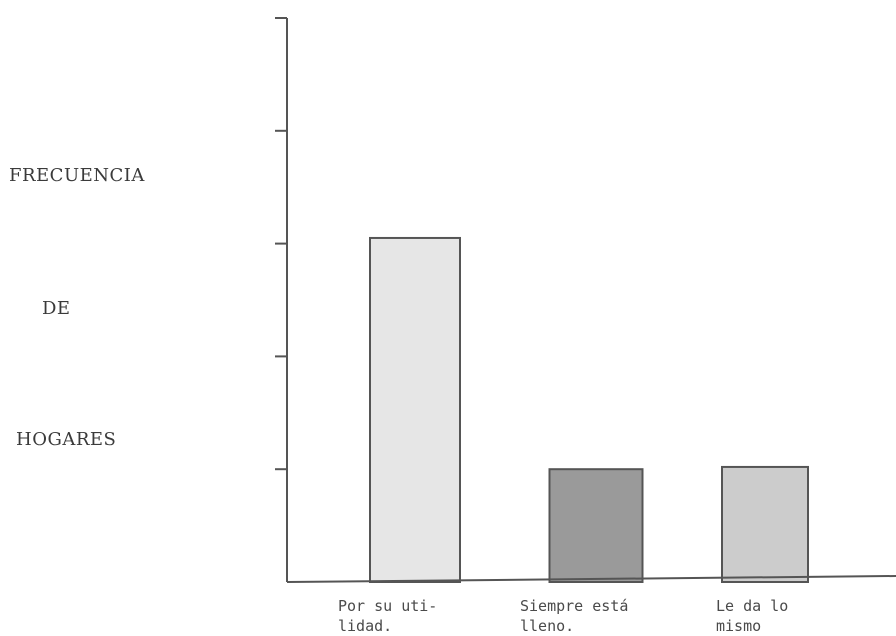  What do you see at coordinates (574, 616) in the screenshot?
I see `category-label-2: Siempre está lleno.` at bounding box center [574, 616].